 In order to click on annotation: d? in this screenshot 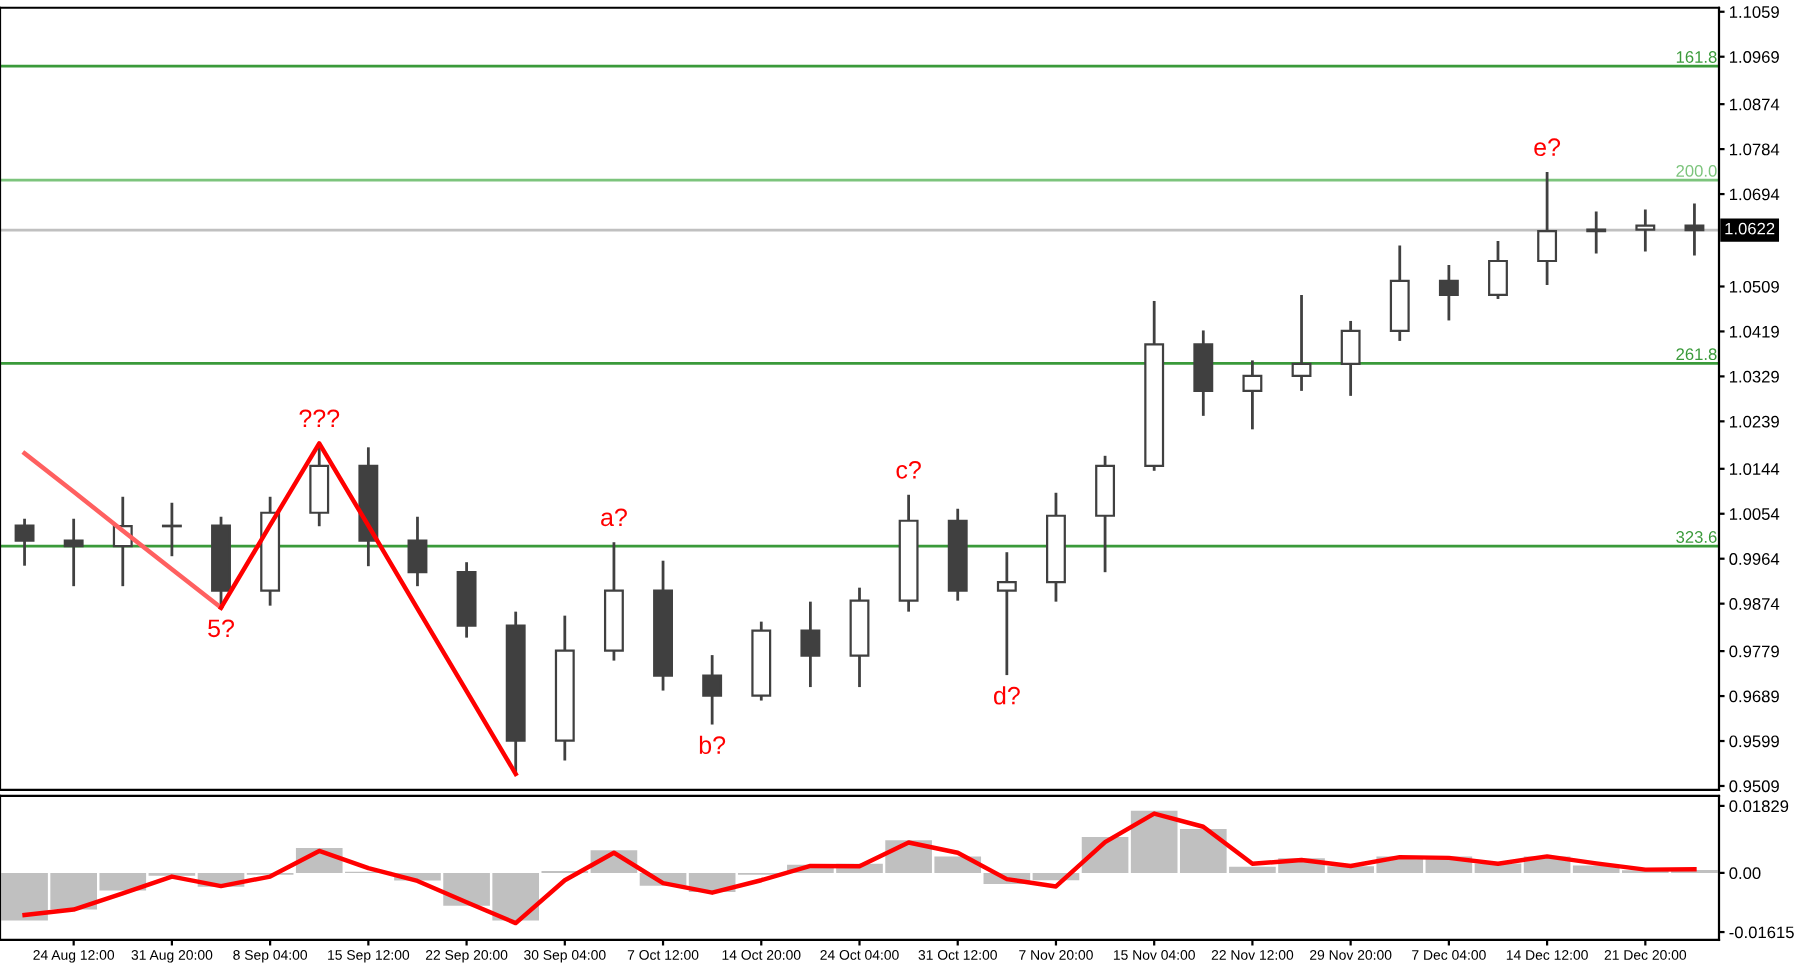, I will do `click(1006, 695)`.